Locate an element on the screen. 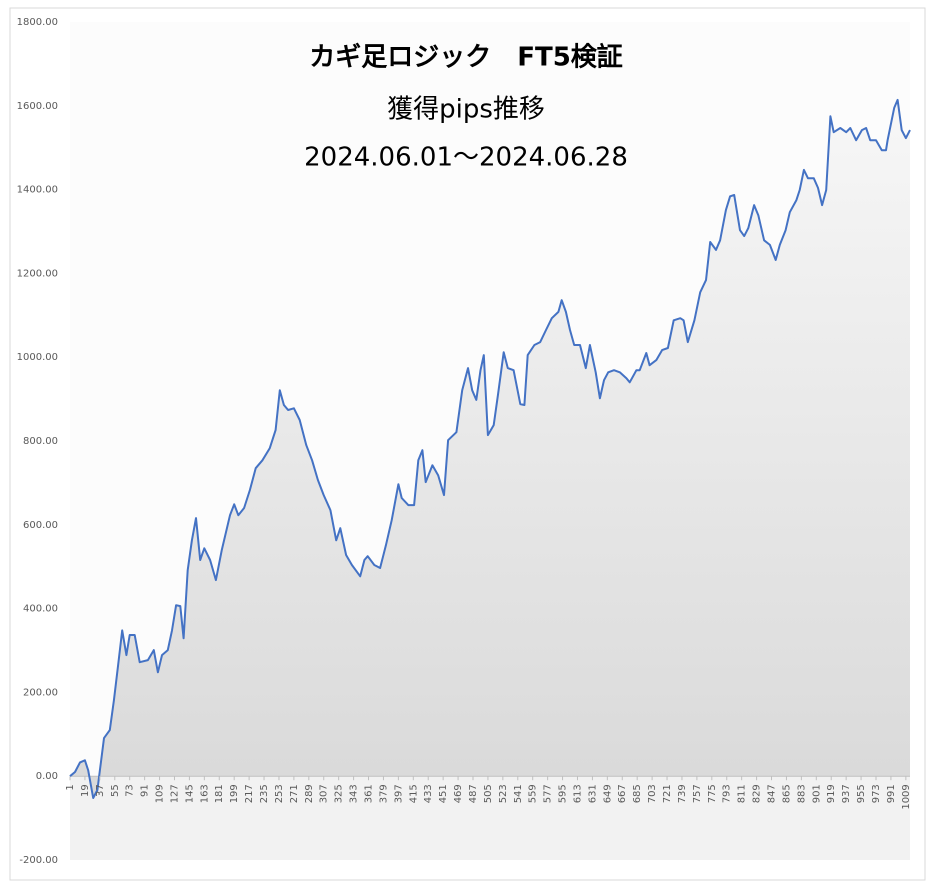 The image size is (936, 888). x-tick-label: 901 is located at coordinates (816, 793).